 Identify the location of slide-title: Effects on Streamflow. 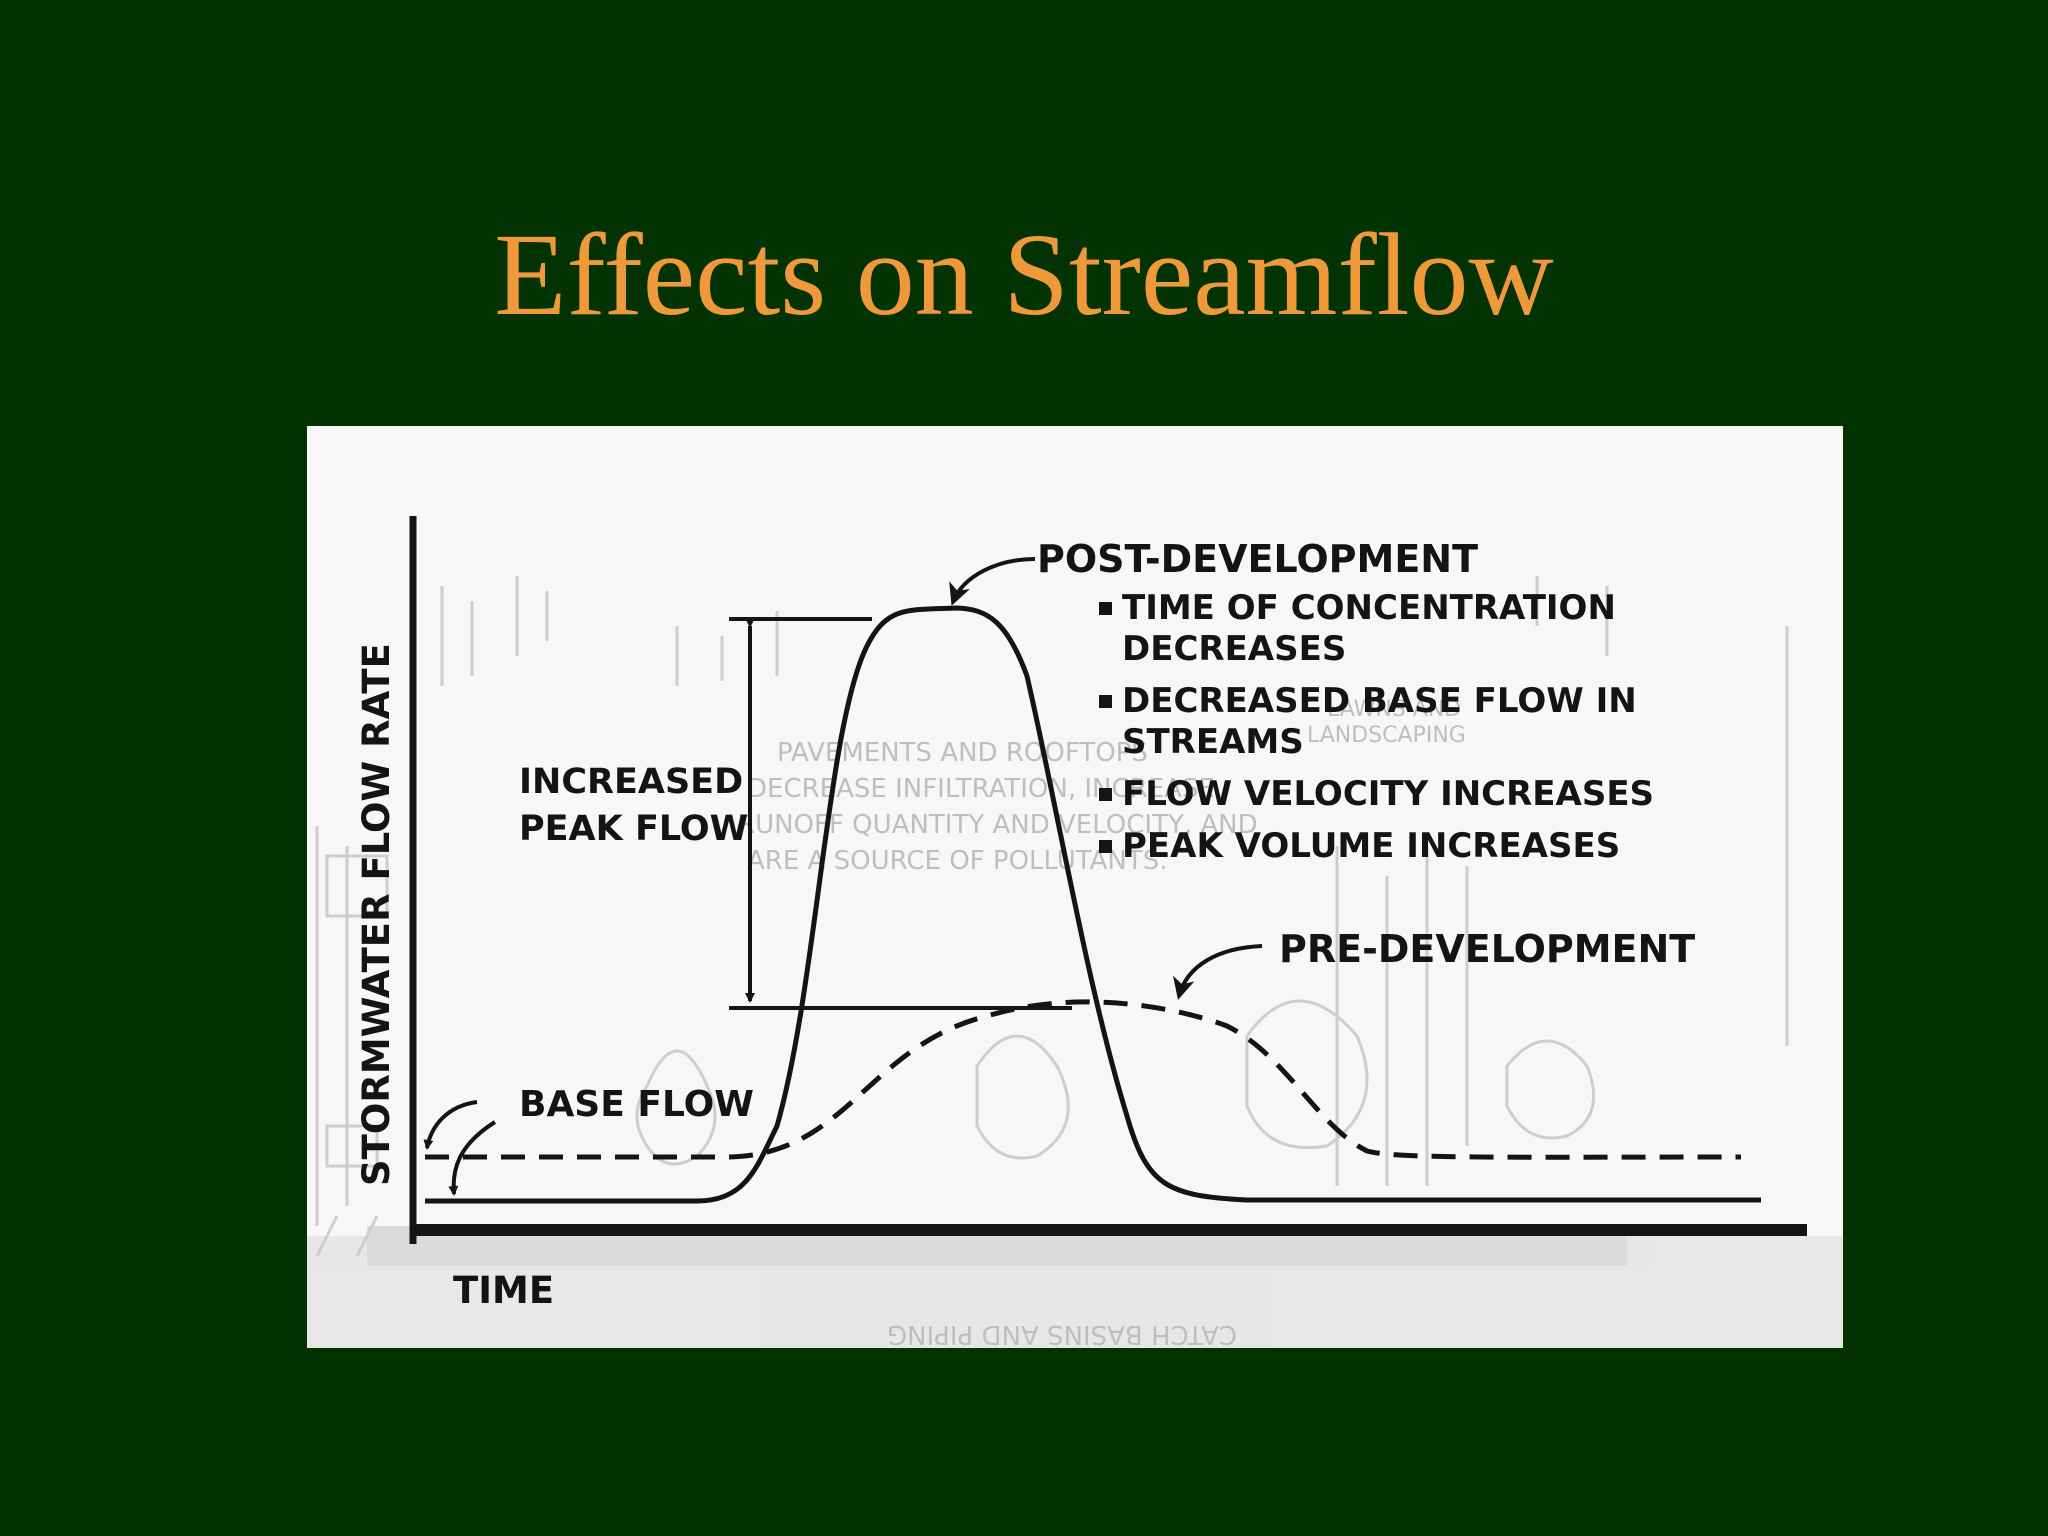
(1024, 274).